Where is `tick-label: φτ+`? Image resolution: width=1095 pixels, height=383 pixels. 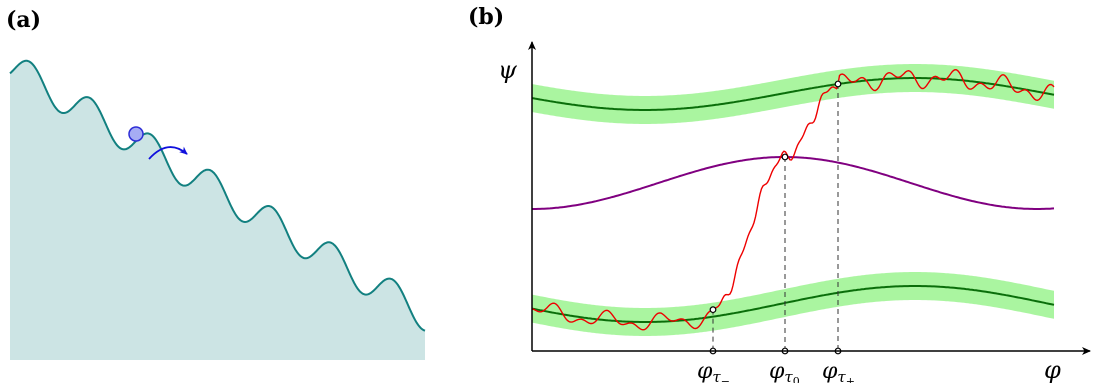 tick-label: φτ+ is located at coordinates (838, 371).